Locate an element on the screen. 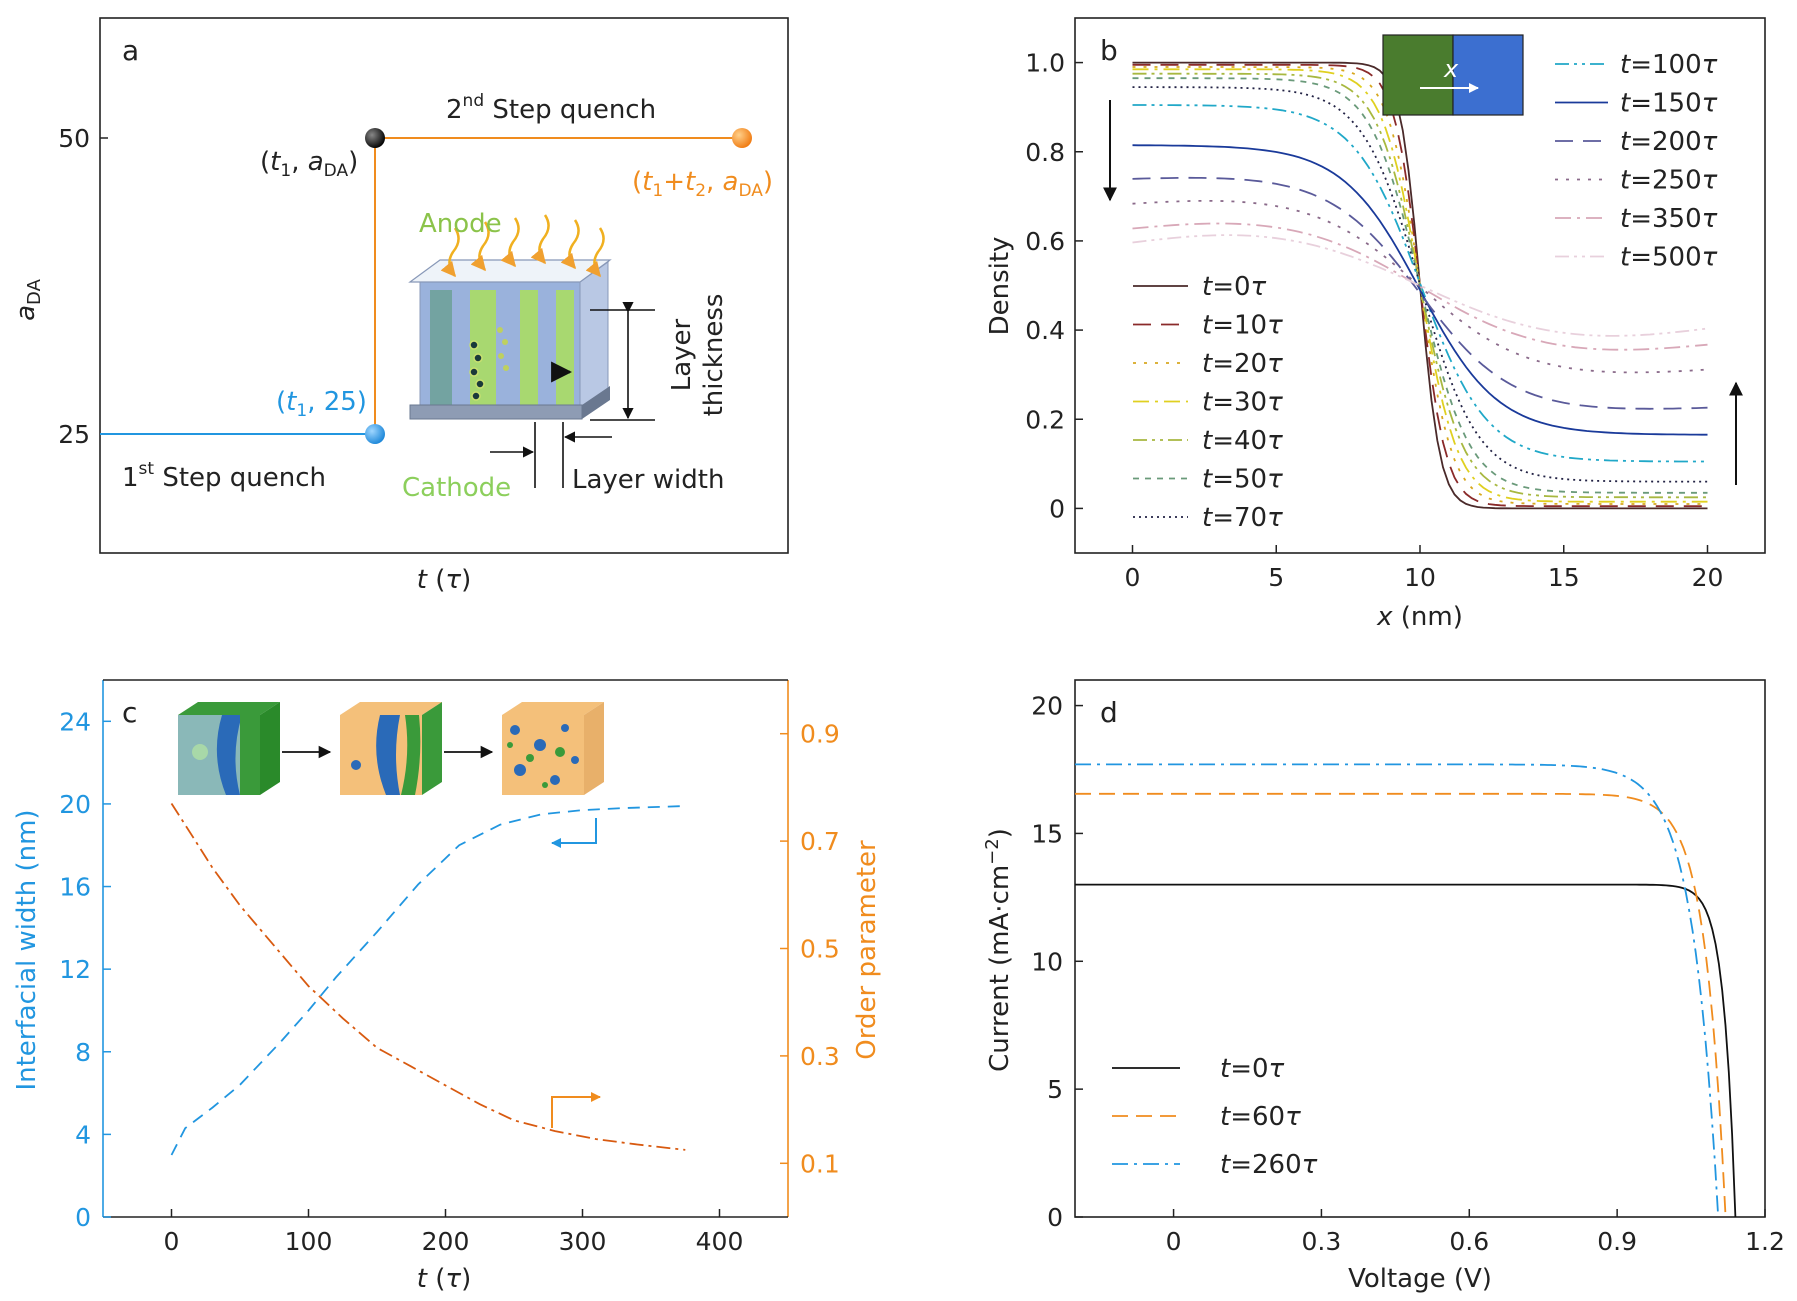 This screenshot has width=1797, height=1301. panel-d-ytick-label: 10 is located at coordinates (1047, 961).